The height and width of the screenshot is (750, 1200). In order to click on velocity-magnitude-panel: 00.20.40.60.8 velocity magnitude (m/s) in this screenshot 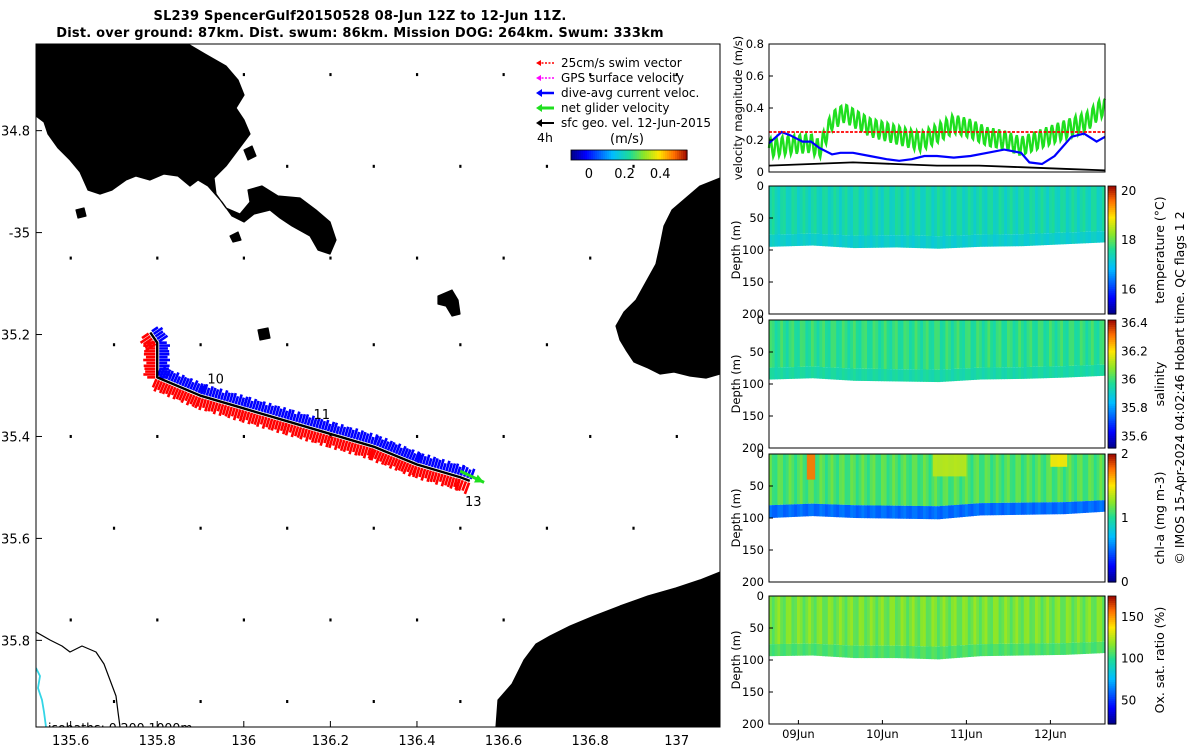, I will do `click(919, 108)`.